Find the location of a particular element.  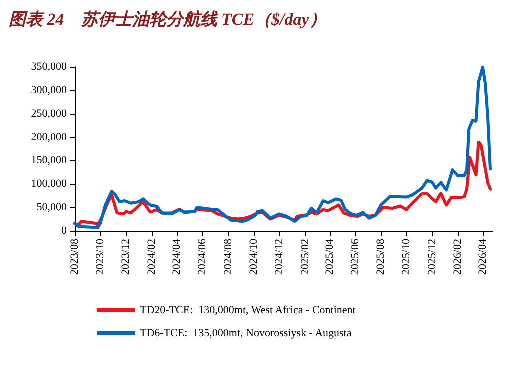

x-tick-label: 2025/02 is located at coordinates (305, 257).